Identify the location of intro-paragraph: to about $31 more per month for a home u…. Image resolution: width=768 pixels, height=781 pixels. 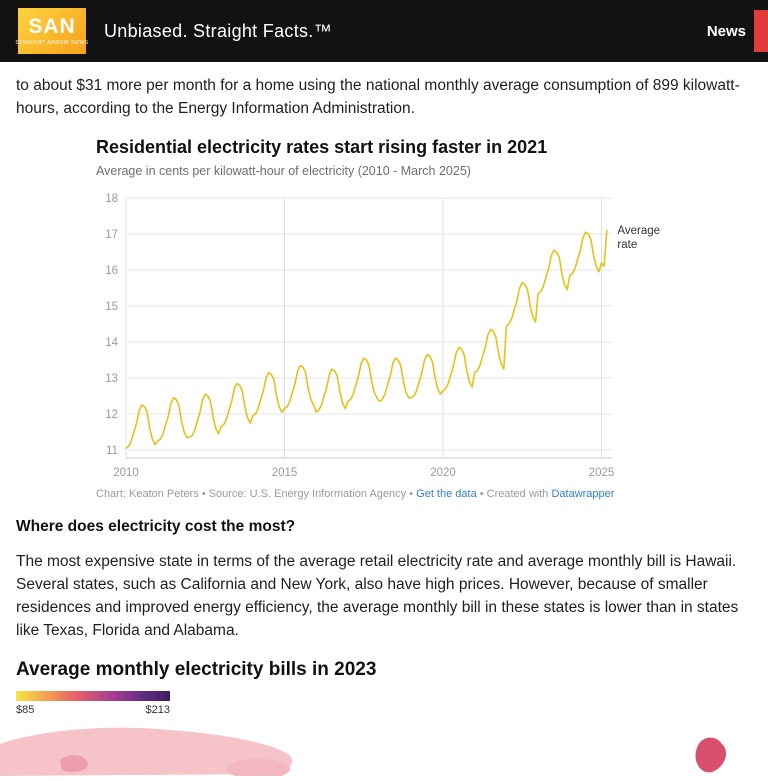
(378, 97).